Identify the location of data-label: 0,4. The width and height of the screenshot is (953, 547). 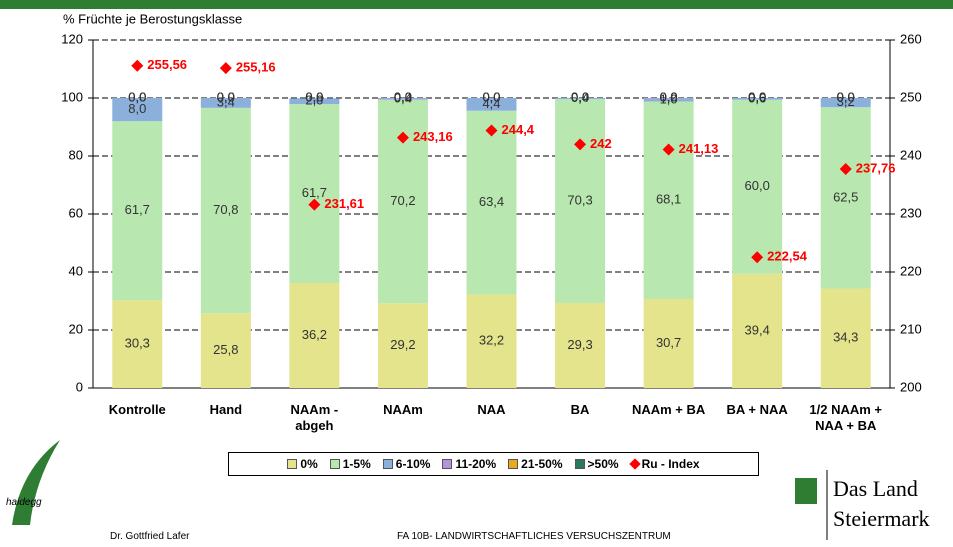
(580, 97).